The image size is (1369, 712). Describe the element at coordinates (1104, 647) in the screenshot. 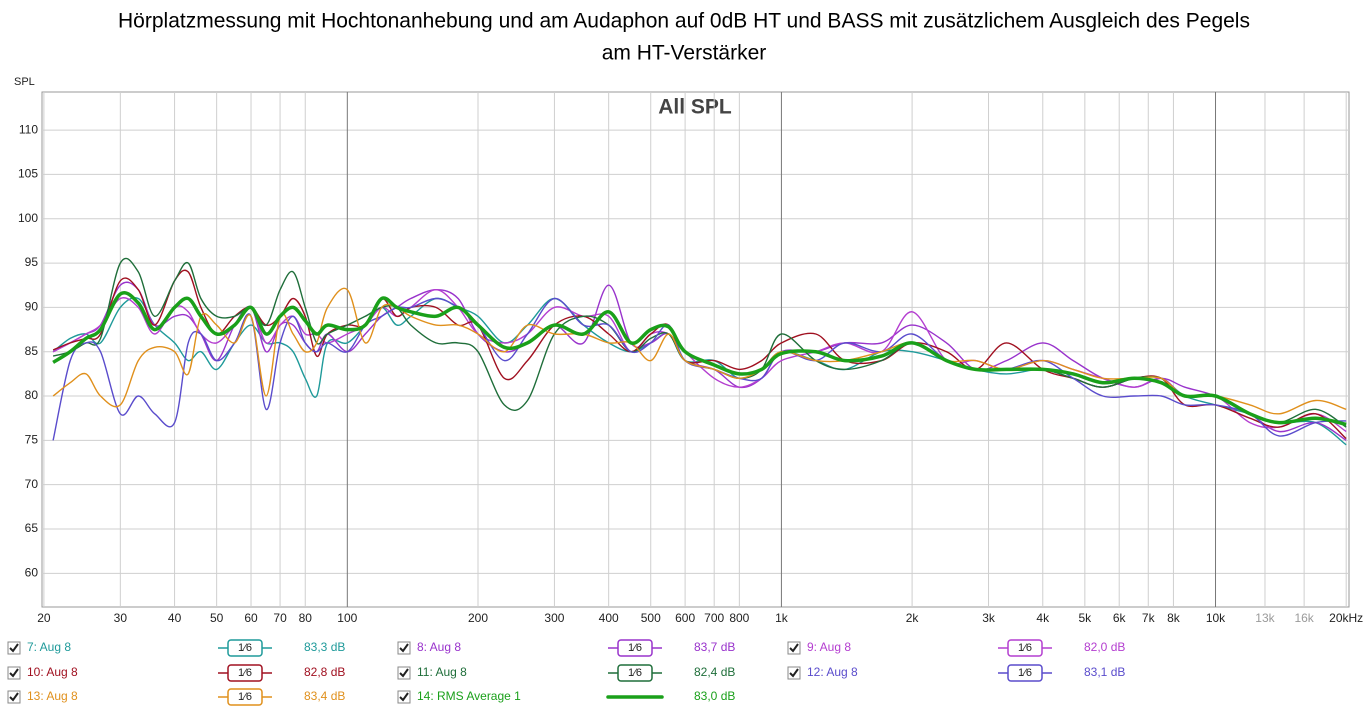

I see `legend-level: 82,0 dB` at that location.